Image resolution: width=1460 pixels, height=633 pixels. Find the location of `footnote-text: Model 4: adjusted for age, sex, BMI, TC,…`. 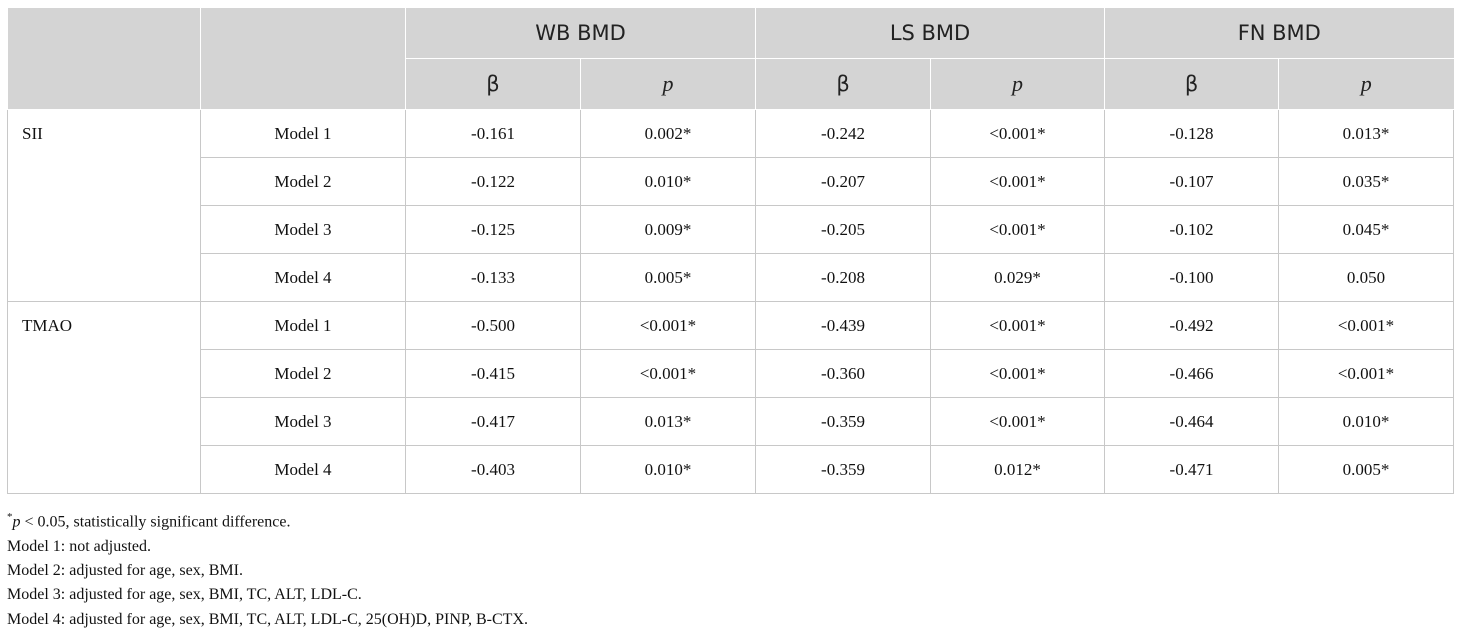

footnote-text: Model 4: adjusted for age, sex, BMI, TC,… is located at coordinates (267, 619).